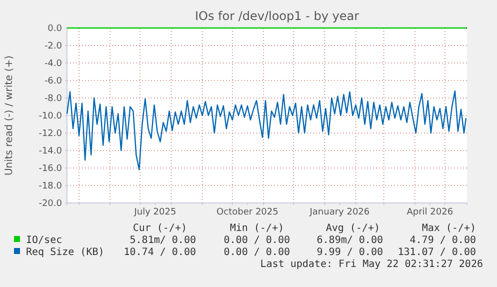 The height and width of the screenshot is (287, 497). I want to click on text: Cur (-/+), so click(159, 228).